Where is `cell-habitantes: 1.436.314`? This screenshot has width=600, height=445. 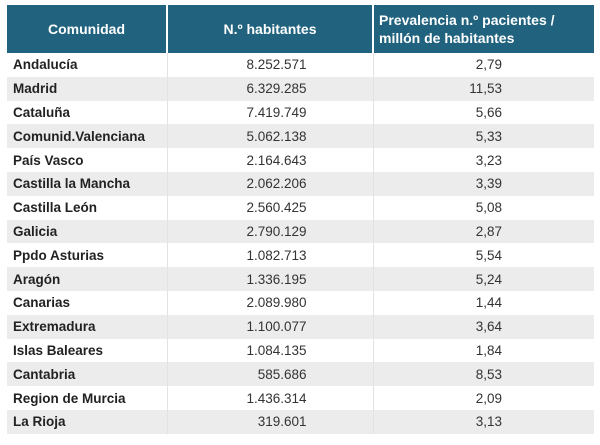
cell-habitantes: 1.436.314 is located at coordinates (270, 398).